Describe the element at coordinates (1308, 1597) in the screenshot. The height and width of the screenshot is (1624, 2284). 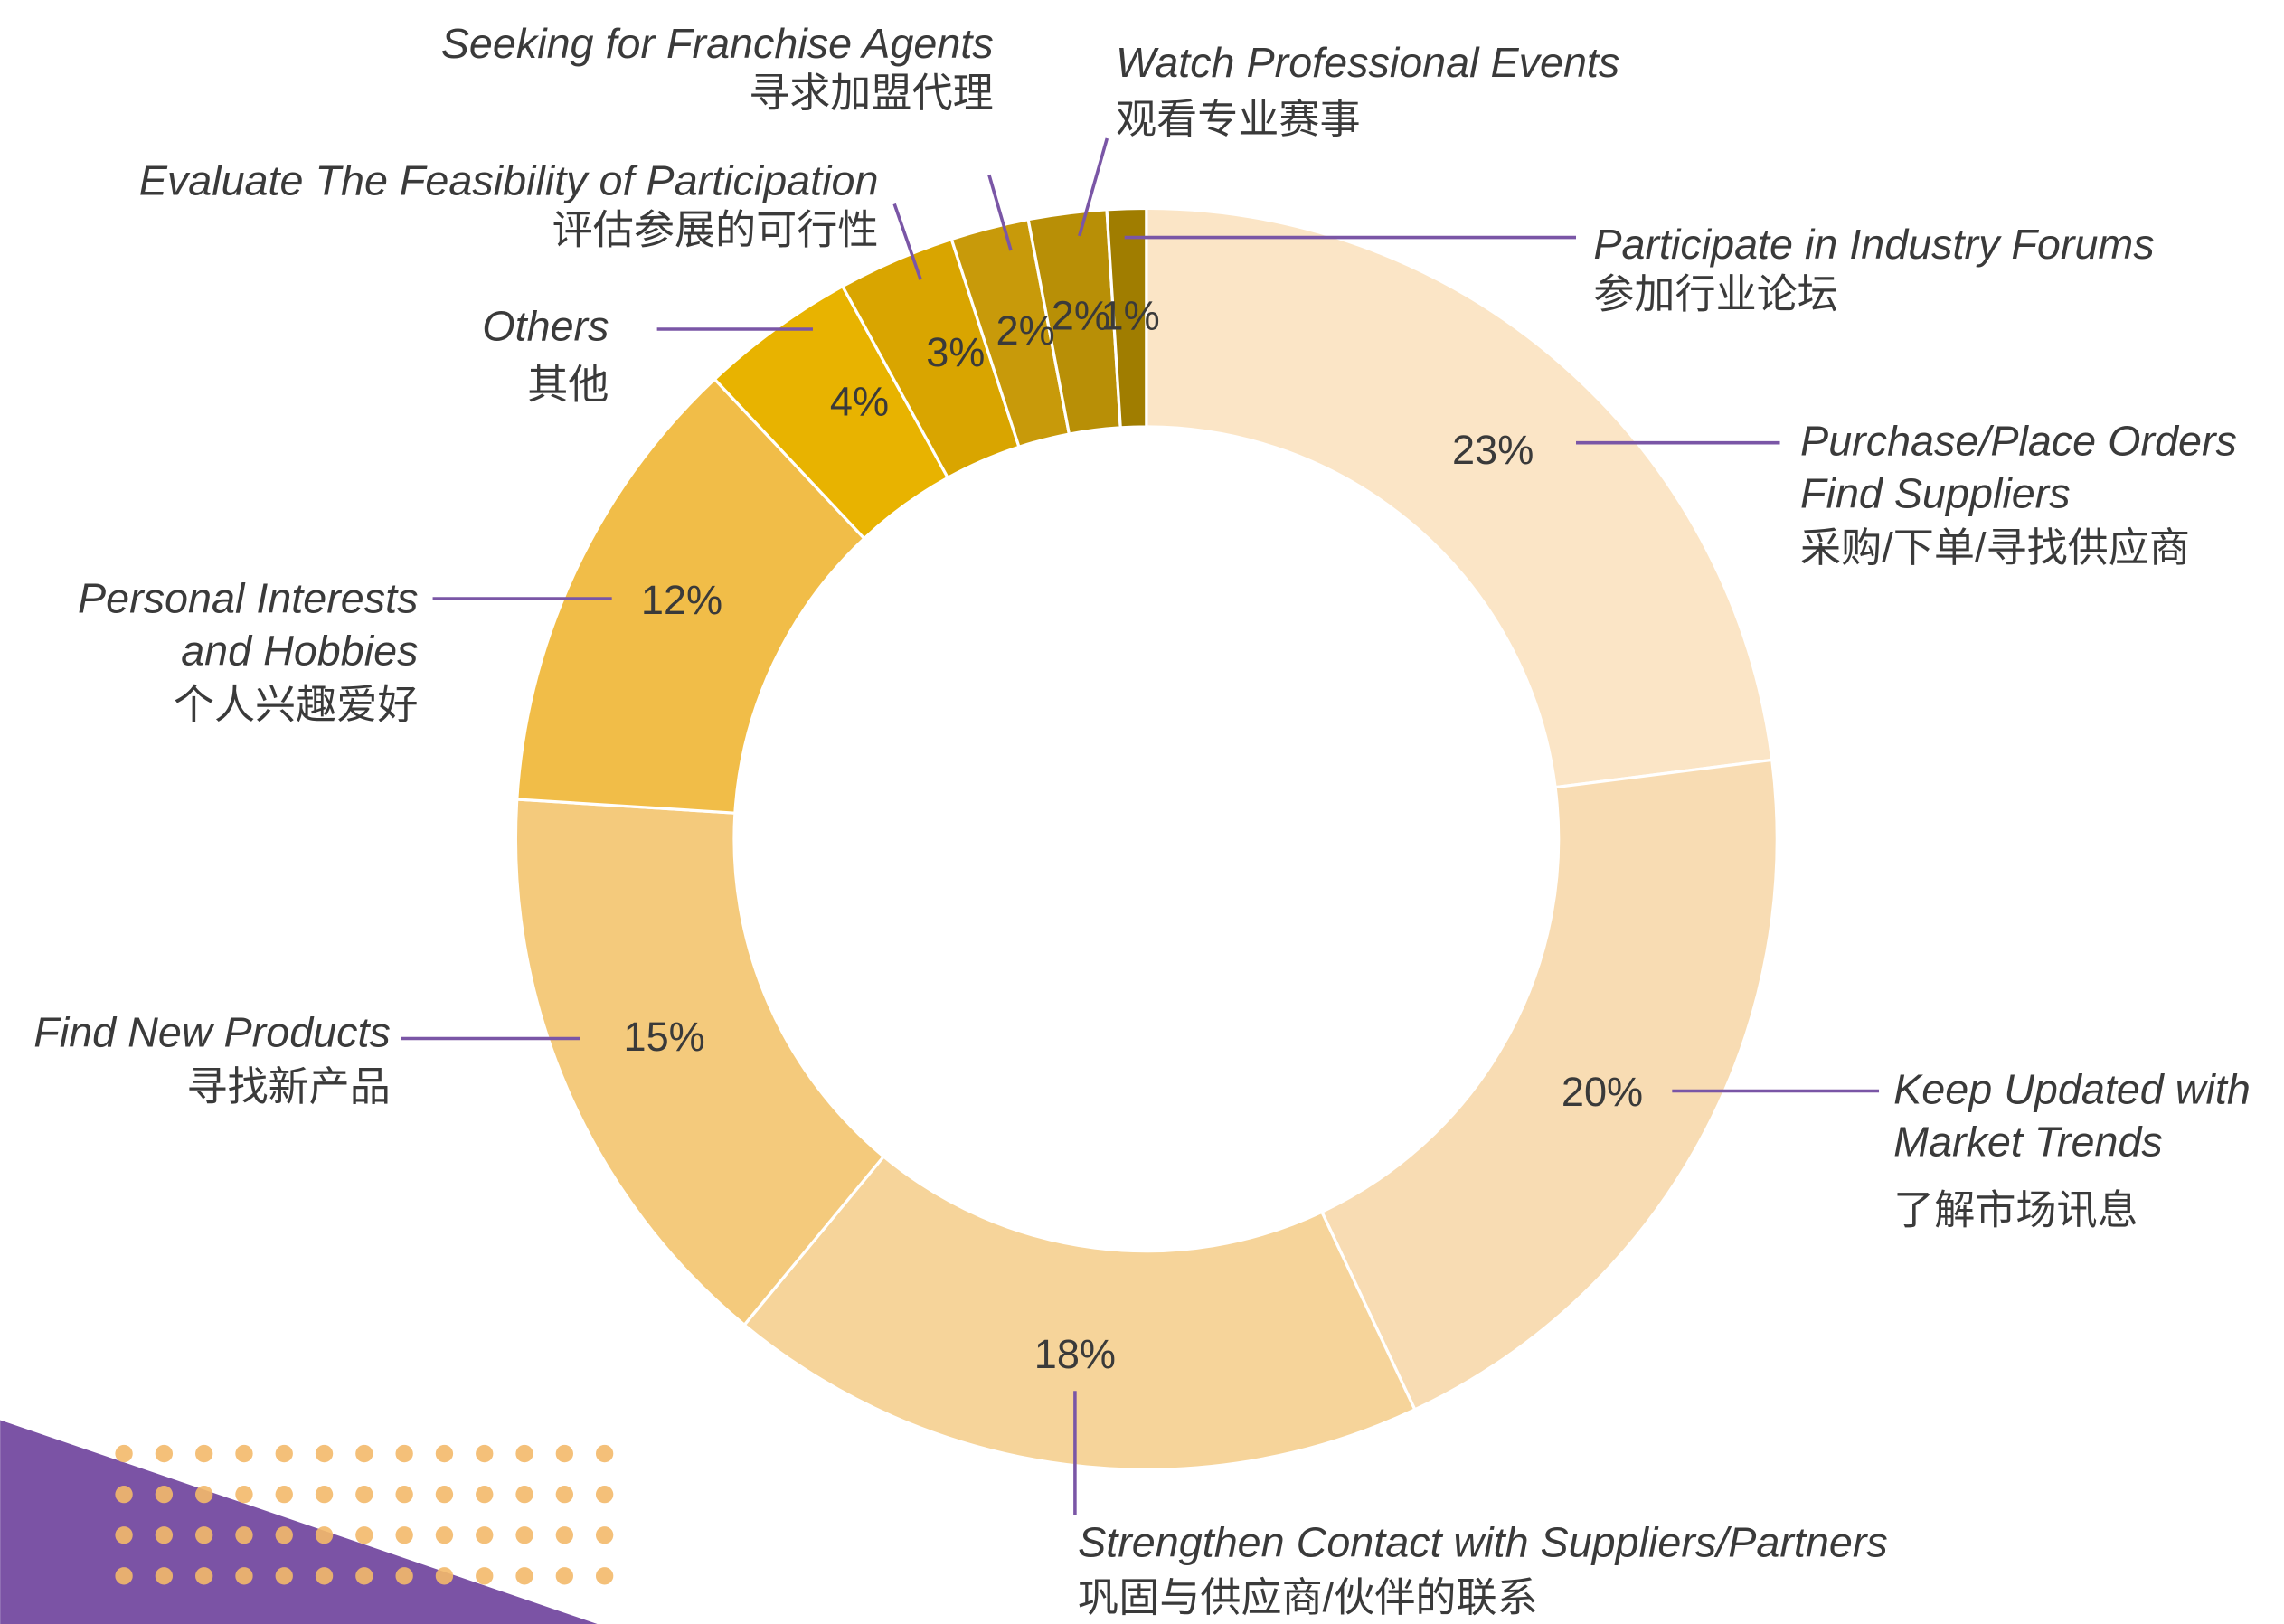
I see `category-label-zh: 巩固与供应商/伙伴的联系` at that location.